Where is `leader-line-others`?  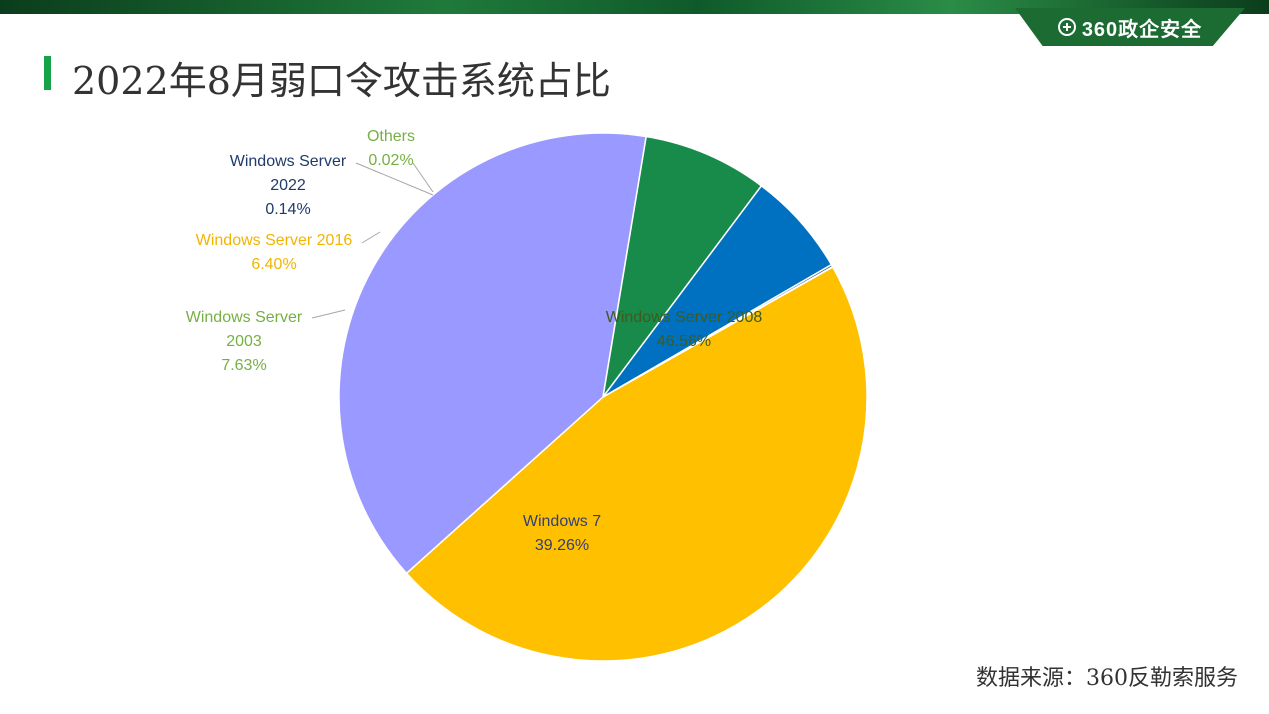 leader-line-others is located at coordinates (423, 177).